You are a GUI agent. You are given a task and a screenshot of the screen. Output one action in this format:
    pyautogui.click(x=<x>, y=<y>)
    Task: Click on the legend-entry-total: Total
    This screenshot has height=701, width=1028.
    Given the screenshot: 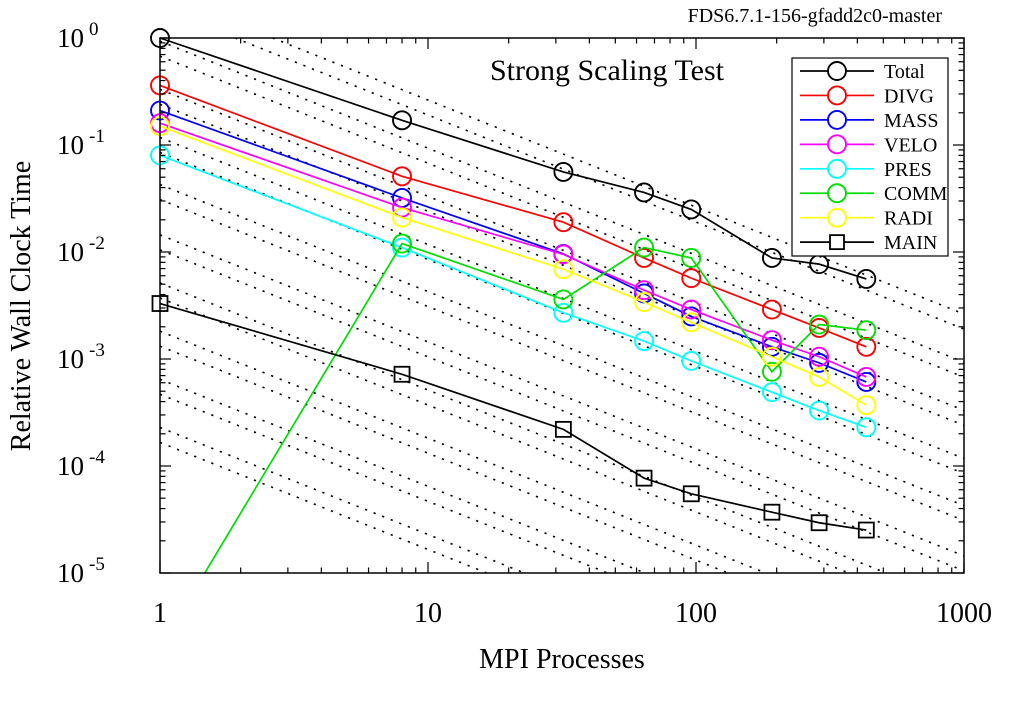 What is the action you would take?
    pyautogui.click(x=862, y=72)
    